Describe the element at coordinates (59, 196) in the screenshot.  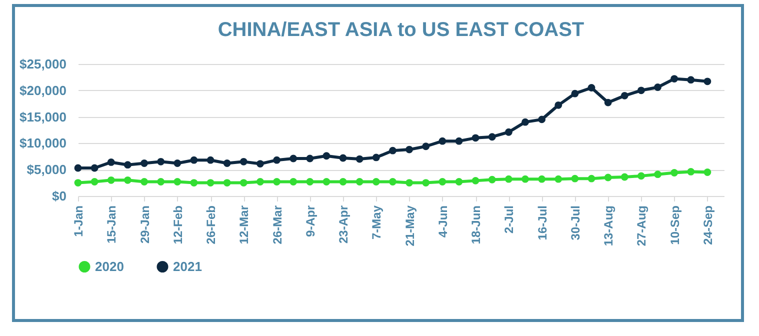
I see `y-tick-label: $0` at that location.